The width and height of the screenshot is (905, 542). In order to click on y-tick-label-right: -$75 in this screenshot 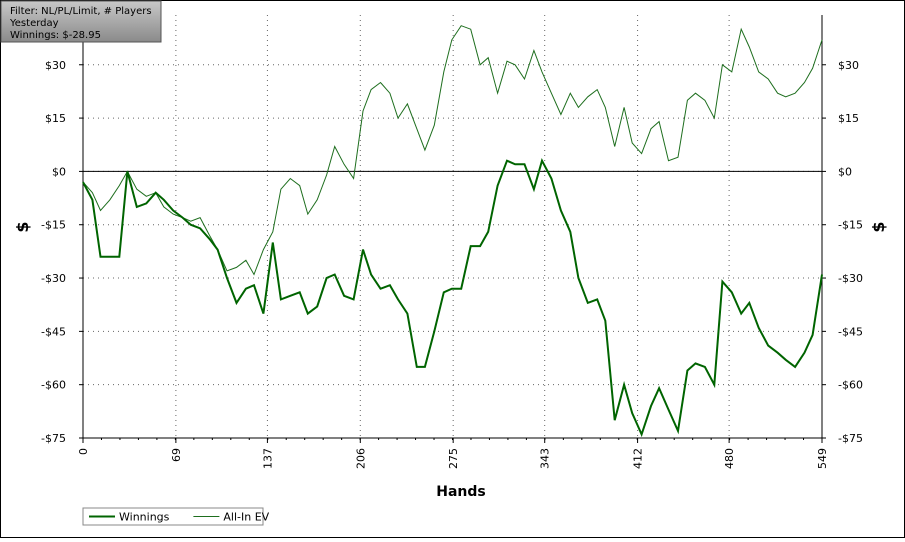, I will do `click(850, 438)`.